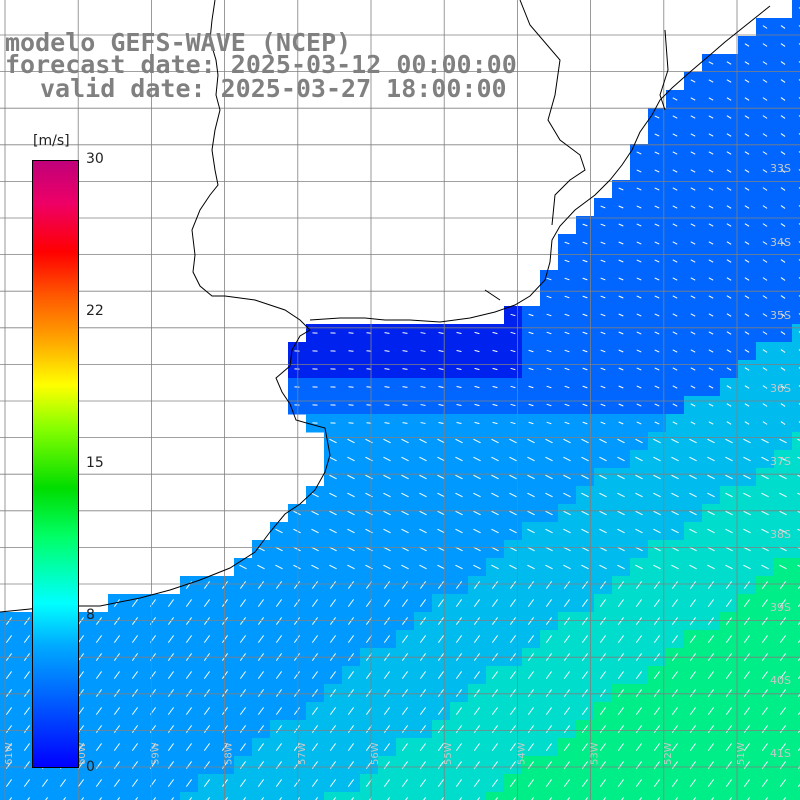  Describe the element at coordinates (155, 753) in the screenshot. I see `lon-label: 59W` at that location.